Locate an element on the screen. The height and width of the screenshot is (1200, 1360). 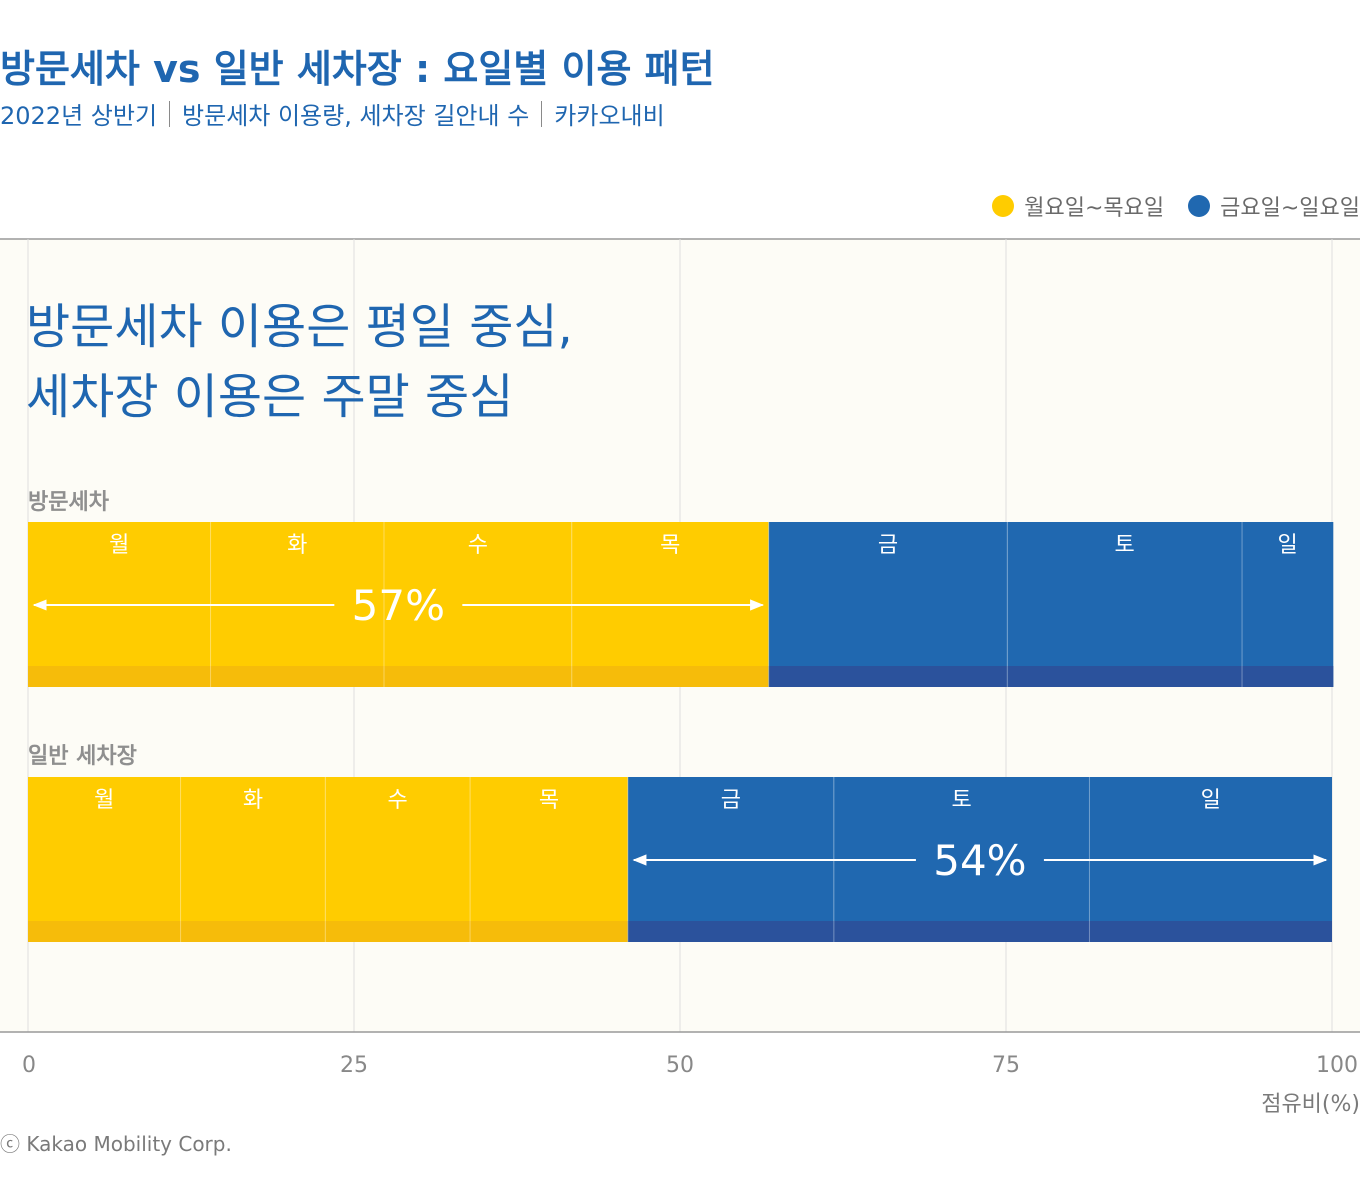
bar-segment-shade-1-금 is located at coordinates (730, 931).